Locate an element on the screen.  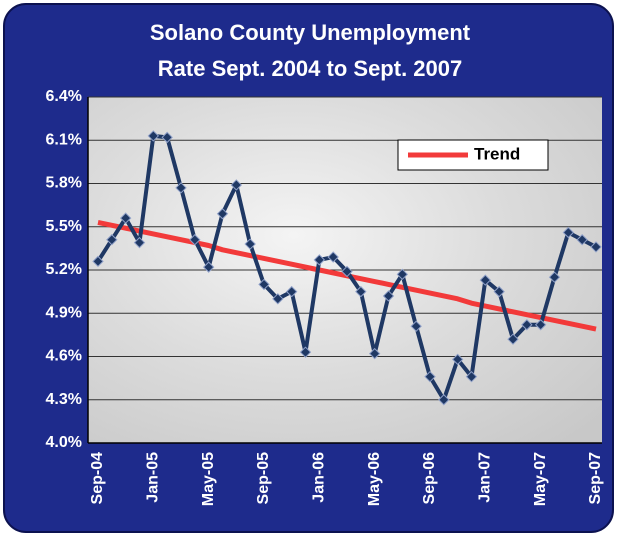
y-tick-label: 6.4% is located at coordinates (64, 96).